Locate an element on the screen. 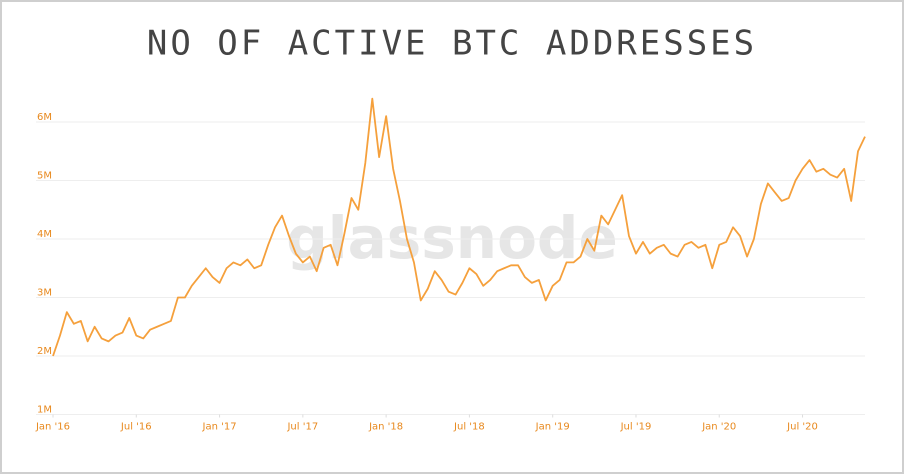  watermark: glassnode is located at coordinates (452, 238).